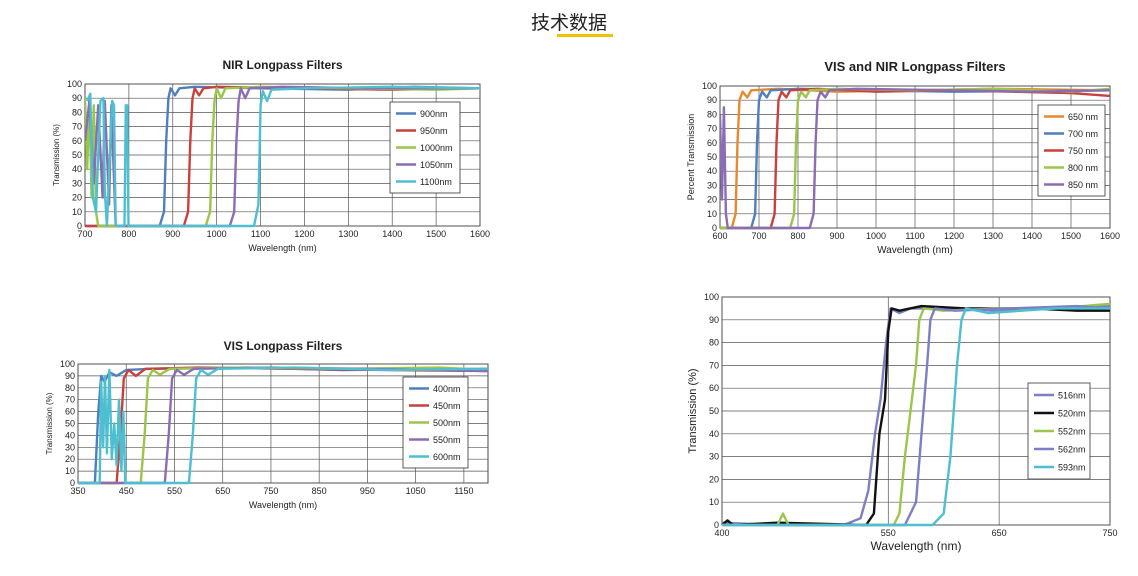  Describe the element at coordinates (447, 457) in the screenshot. I see `legend-label: 600nm` at that location.